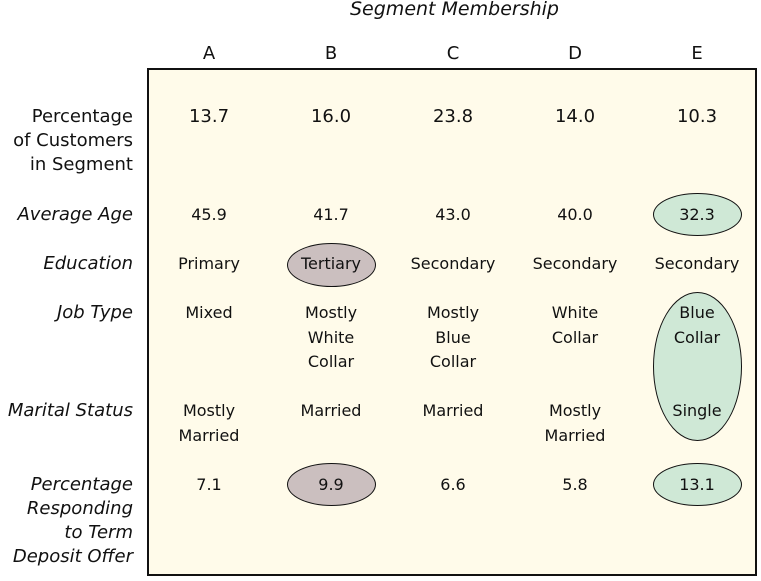 The height and width of the screenshot is (581, 761). What do you see at coordinates (697, 53) in the screenshot?
I see `column-header-e: E` at bounding box center [697, 53].